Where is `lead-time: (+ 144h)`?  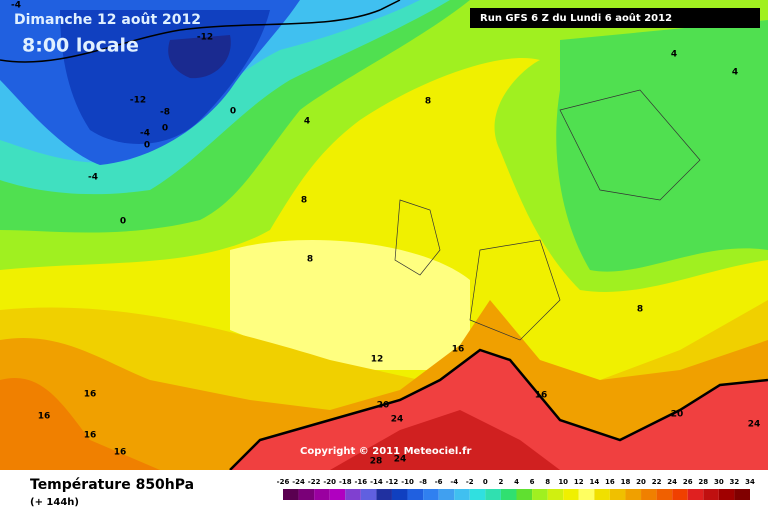
lead-time: (+ 144h) is located at coordinates (54, 502).